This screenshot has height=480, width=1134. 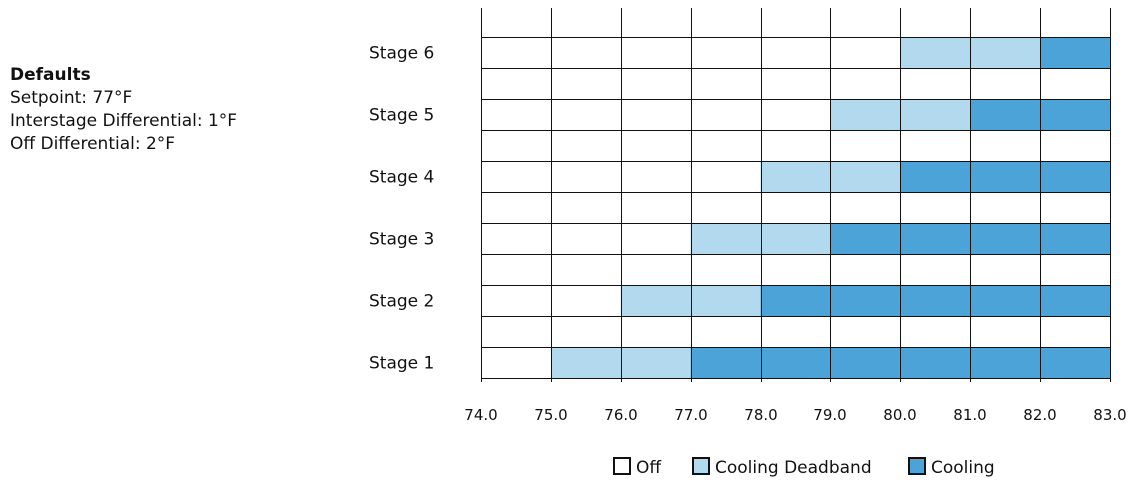 What do you see at coordinates (124, 121) in the screenshot?
I see `interstage-differential-text: Interstage Differential: 1°F` at bounding box center [124, 121].